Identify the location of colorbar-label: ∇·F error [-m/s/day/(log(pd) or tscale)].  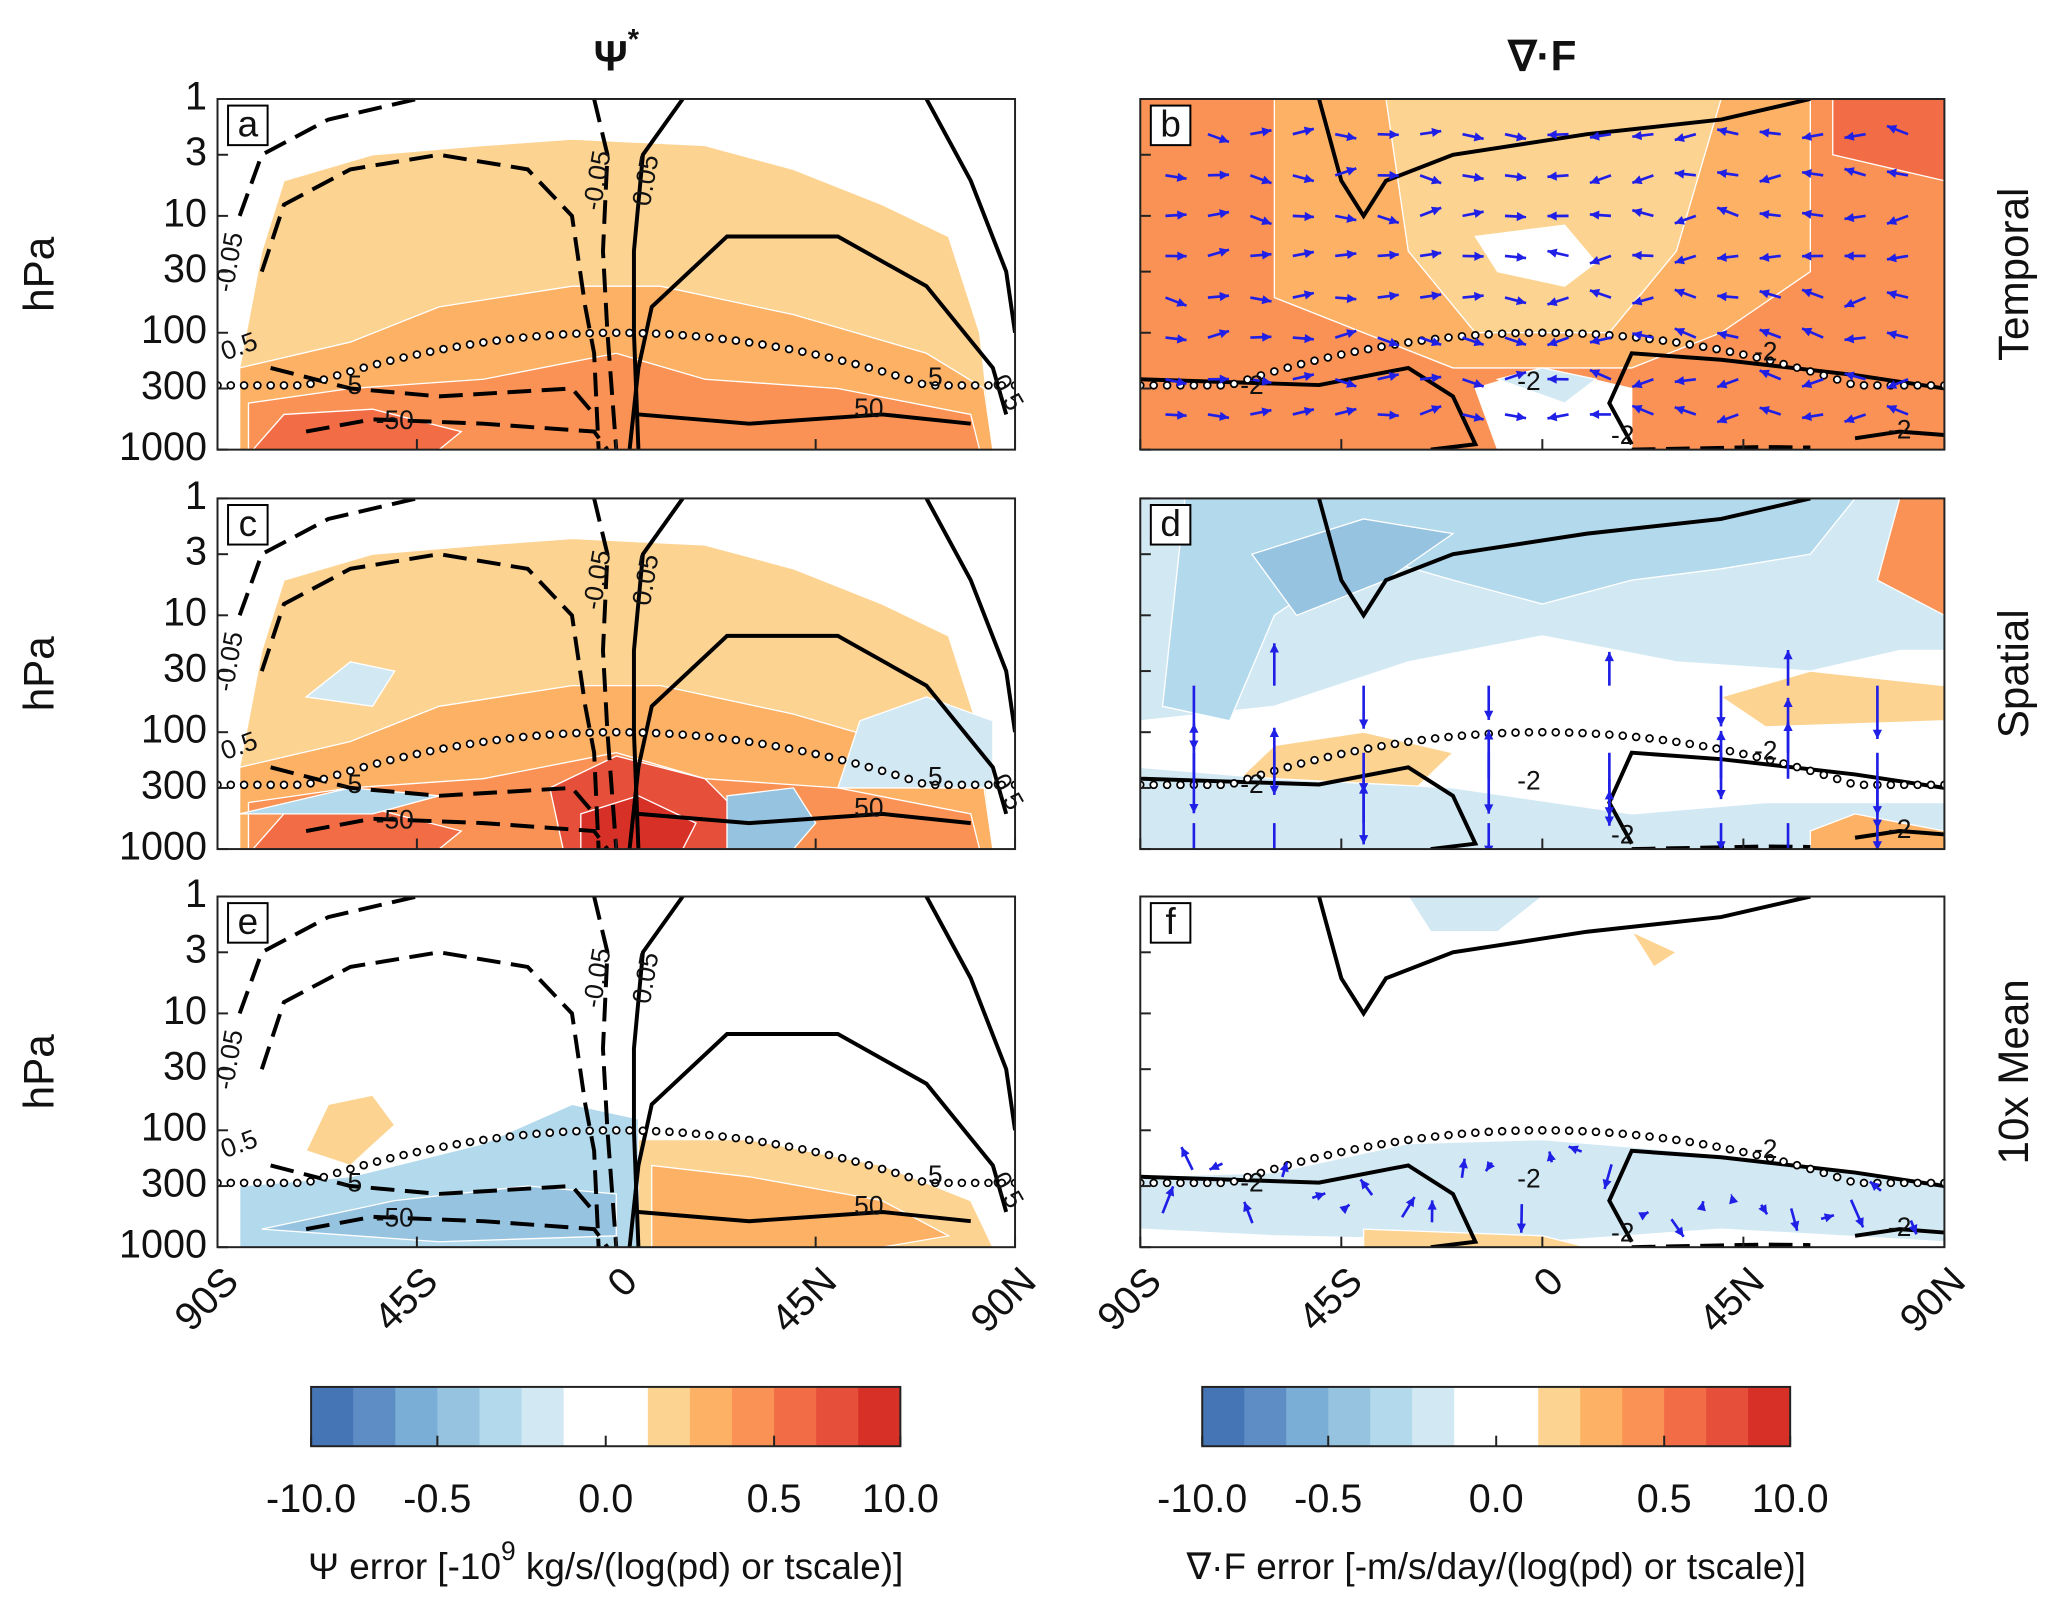
(1495, 1566).